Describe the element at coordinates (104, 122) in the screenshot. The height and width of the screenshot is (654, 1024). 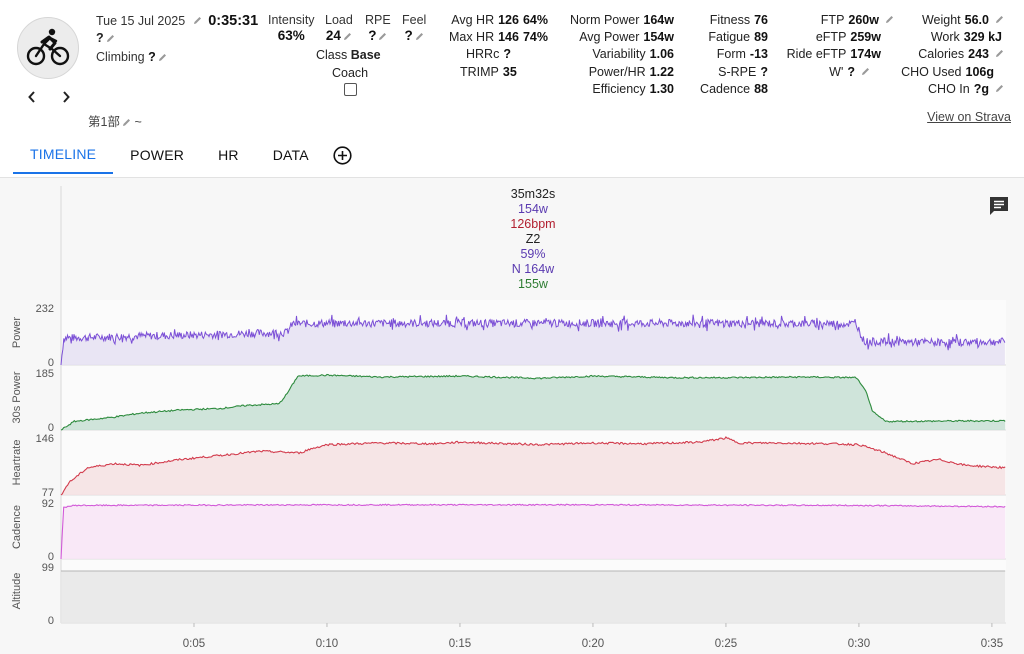
I see `section-name-text: 第1部` at that location.